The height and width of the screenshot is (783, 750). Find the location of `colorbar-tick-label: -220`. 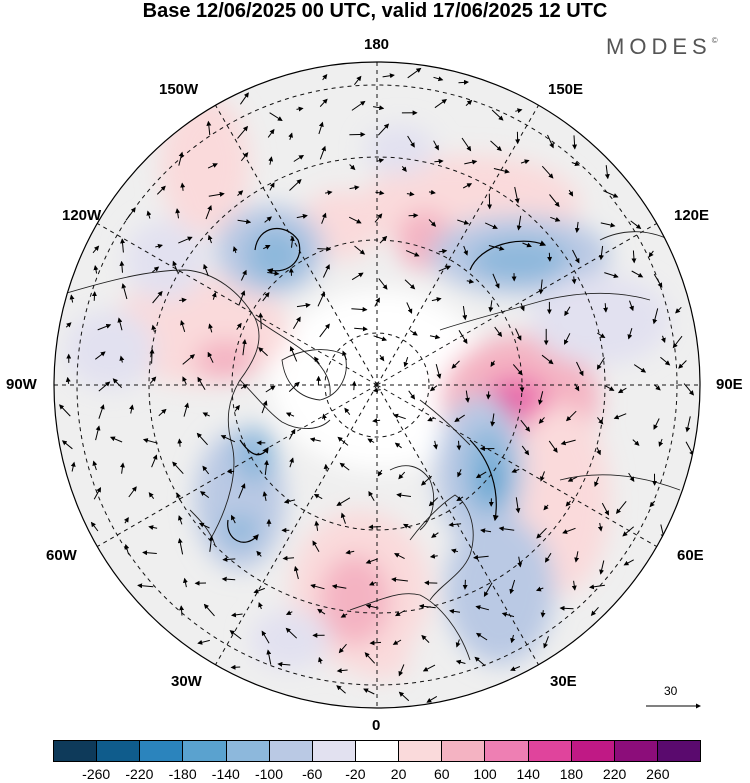

colorbar-tick-label: -220 is located at coordinates (139, 774).